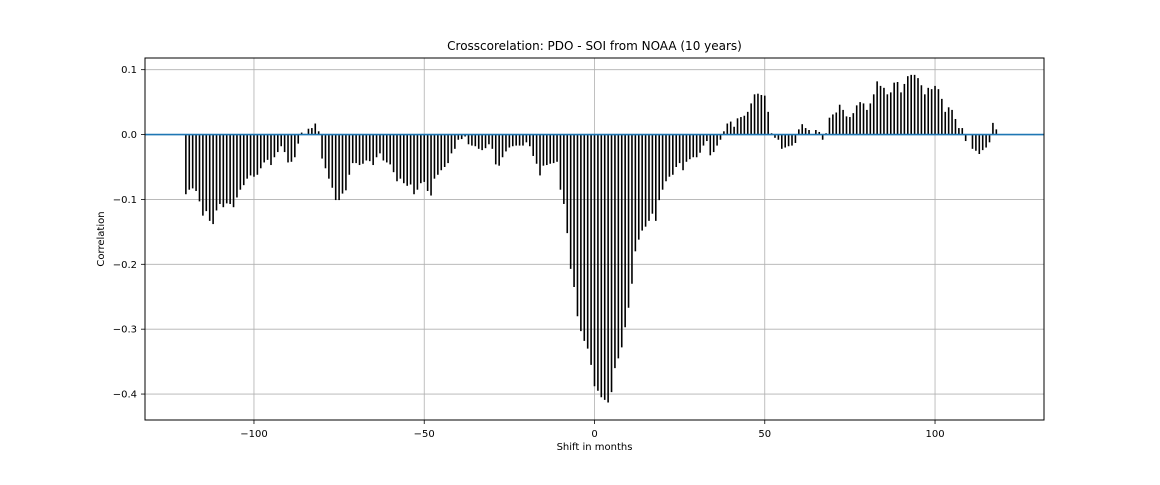 The image size is (1160, 485). Describe the element at coordinates (101, 238) in the screenshot. I see `y-axis-label: Correlation` at that location.